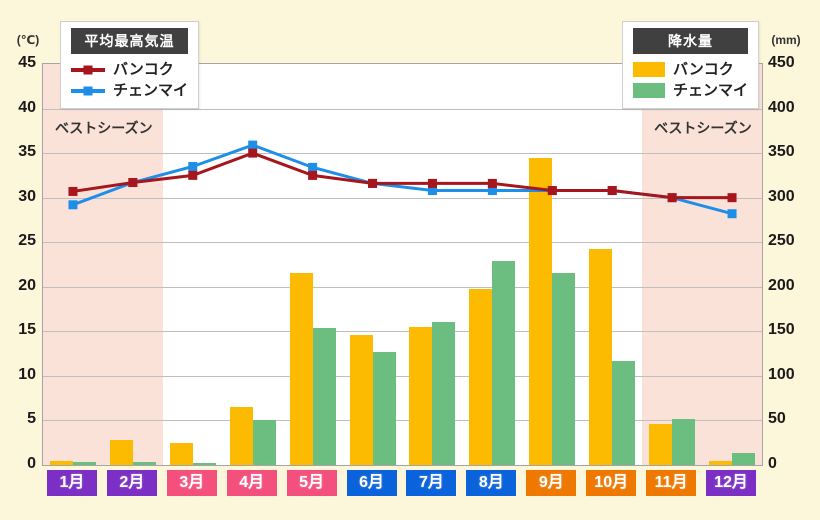  I want to click on month-label: 12月, so click(731, 483).